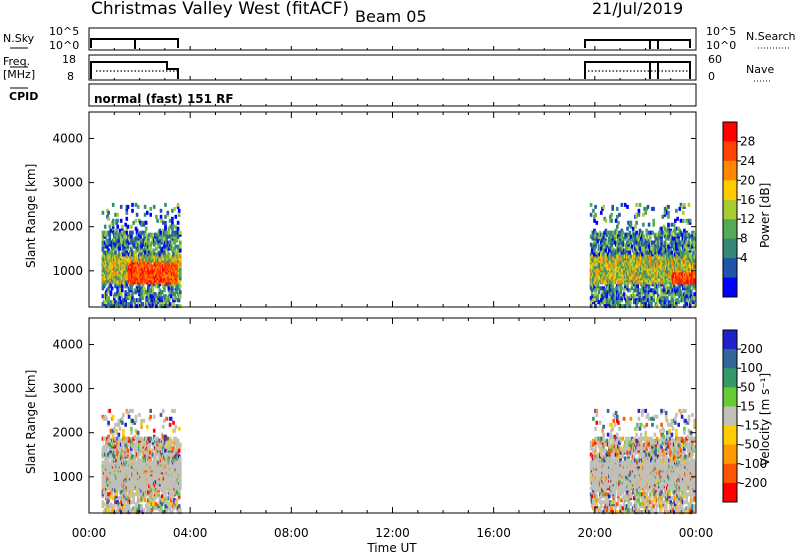  What do you see at coordinates (654, 70) in the screenshot?
I see `freq-dropouts` at bounding box center [654, 70].